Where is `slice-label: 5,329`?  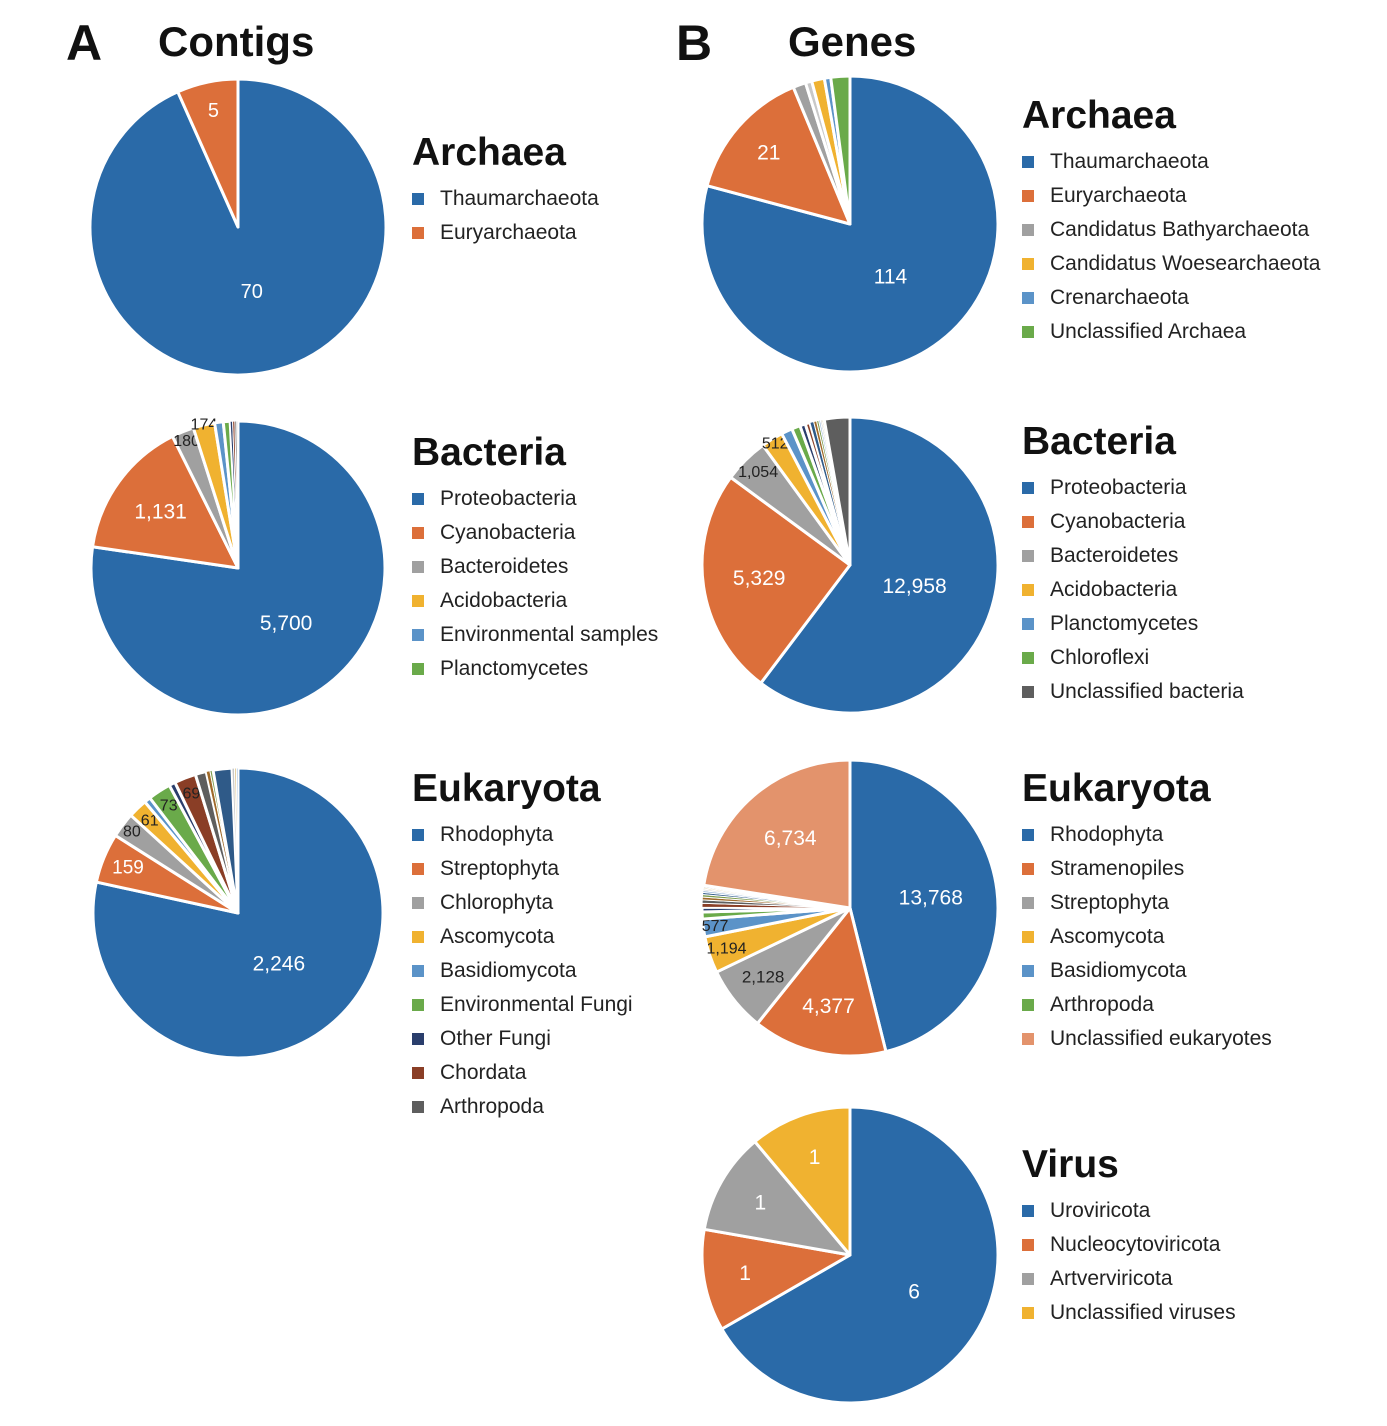
slice-label: 5,329 is located at coordinates (759, 578).